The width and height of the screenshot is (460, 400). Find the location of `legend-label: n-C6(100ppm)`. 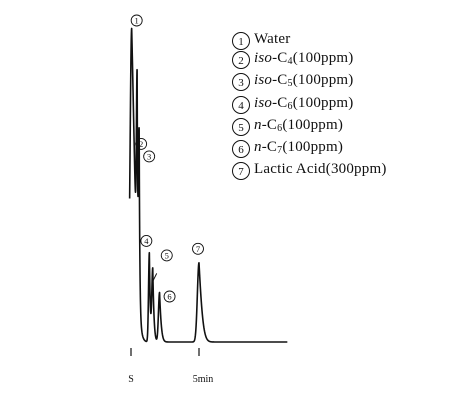

legend-label: n-C6(100ppm) is located at coordinates (298, 127).